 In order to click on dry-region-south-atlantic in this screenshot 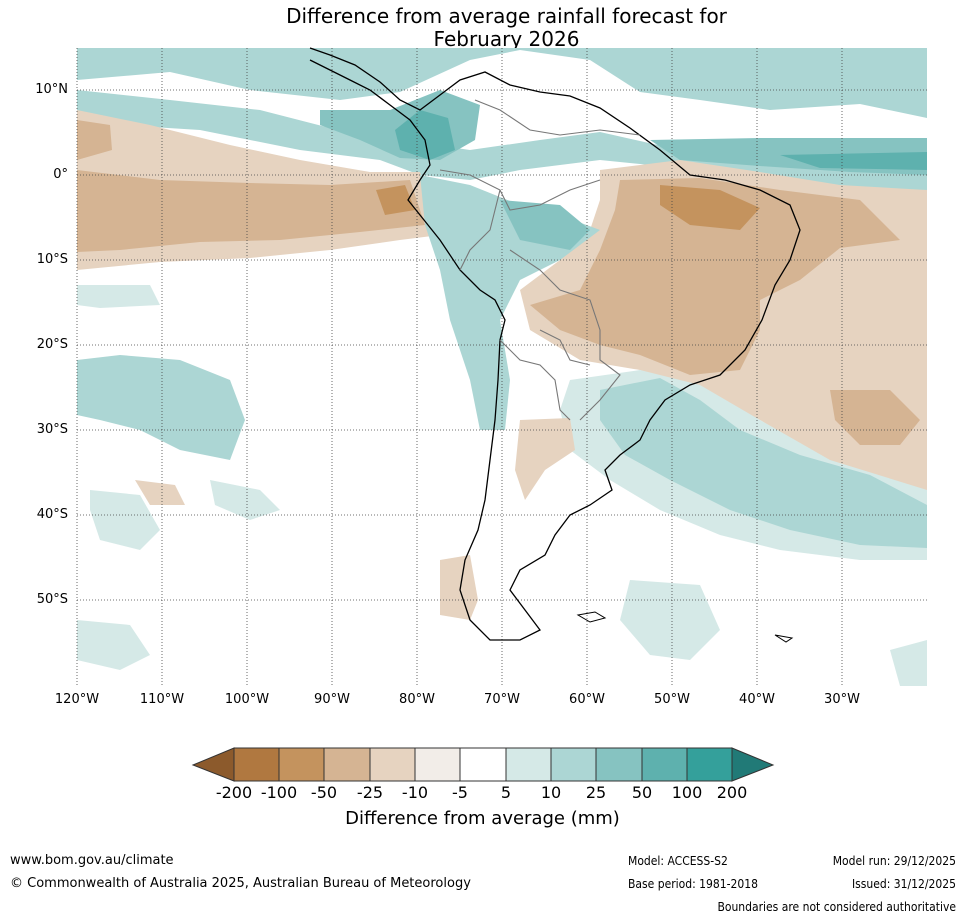, I will do `click(875, 417)`.